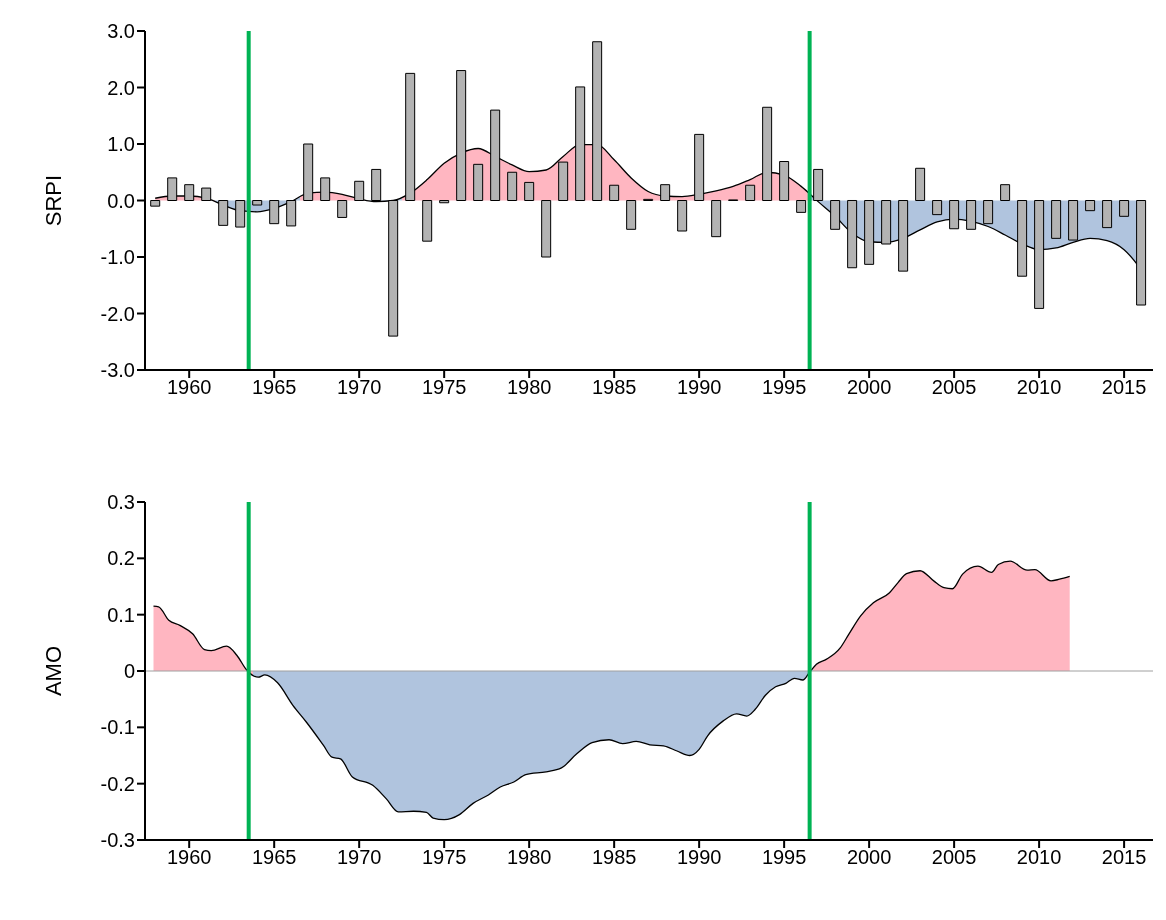 The height and width of the screenshot is (920, 1166). I want to click on y-tick-label: 0.1, so click(121, 614).